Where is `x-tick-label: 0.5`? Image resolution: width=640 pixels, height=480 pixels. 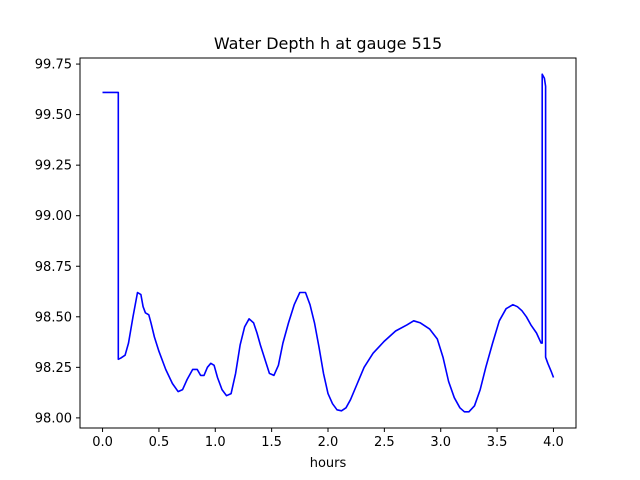 x-tick-label: 0.5 is located at coordinates (159, 442).